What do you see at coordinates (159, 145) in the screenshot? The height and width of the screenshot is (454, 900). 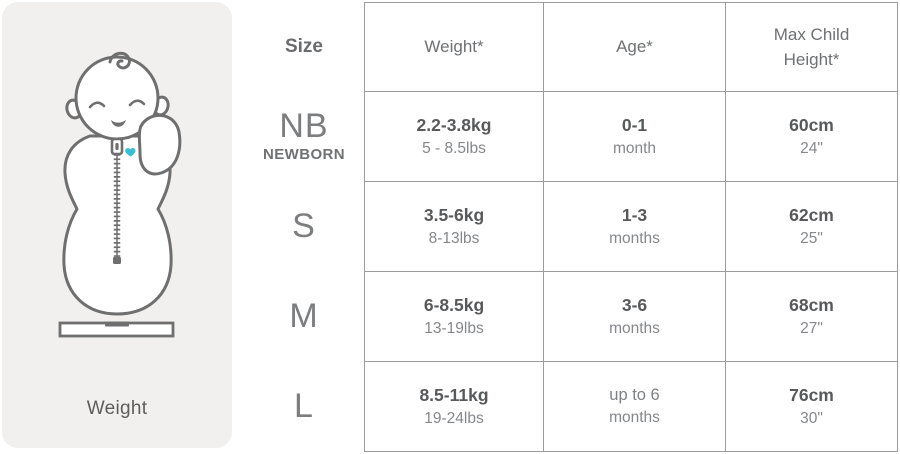 I see `baby-arm` at bounding box center [159, 145].